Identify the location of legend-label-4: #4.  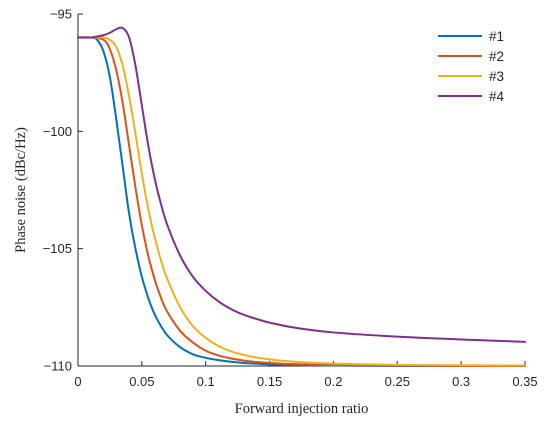
(497, 96).